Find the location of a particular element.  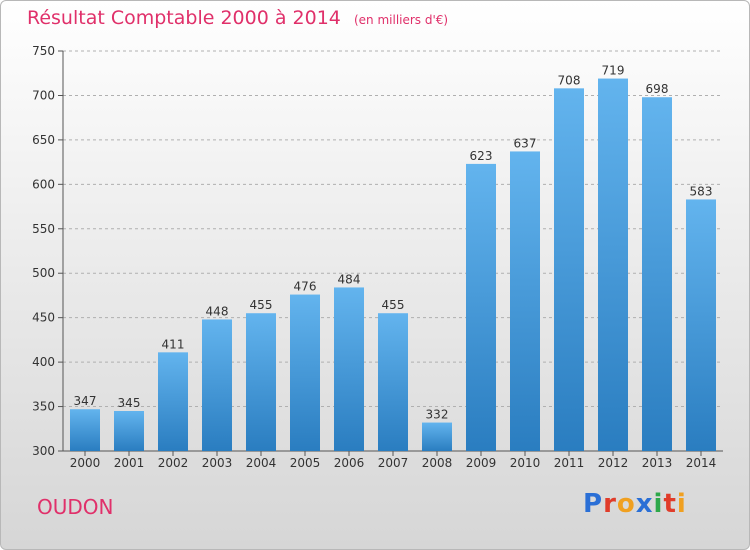

y-tick-label: 450 is located at coordinates (43, 318).